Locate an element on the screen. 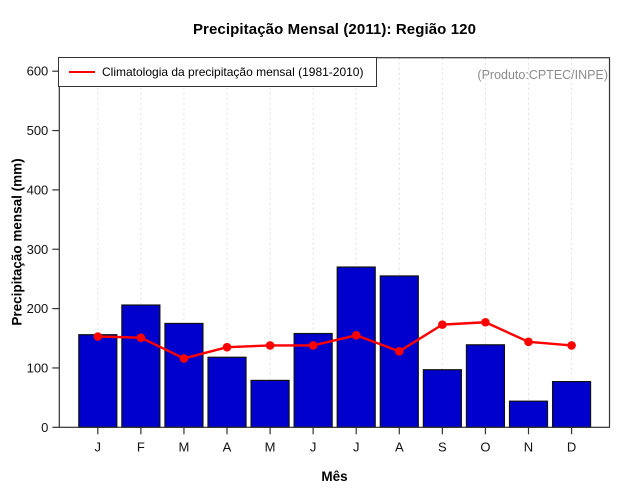 This screenshot has height=500, width=640. legend-line-sample-icon is located at coordinates (82, 72).